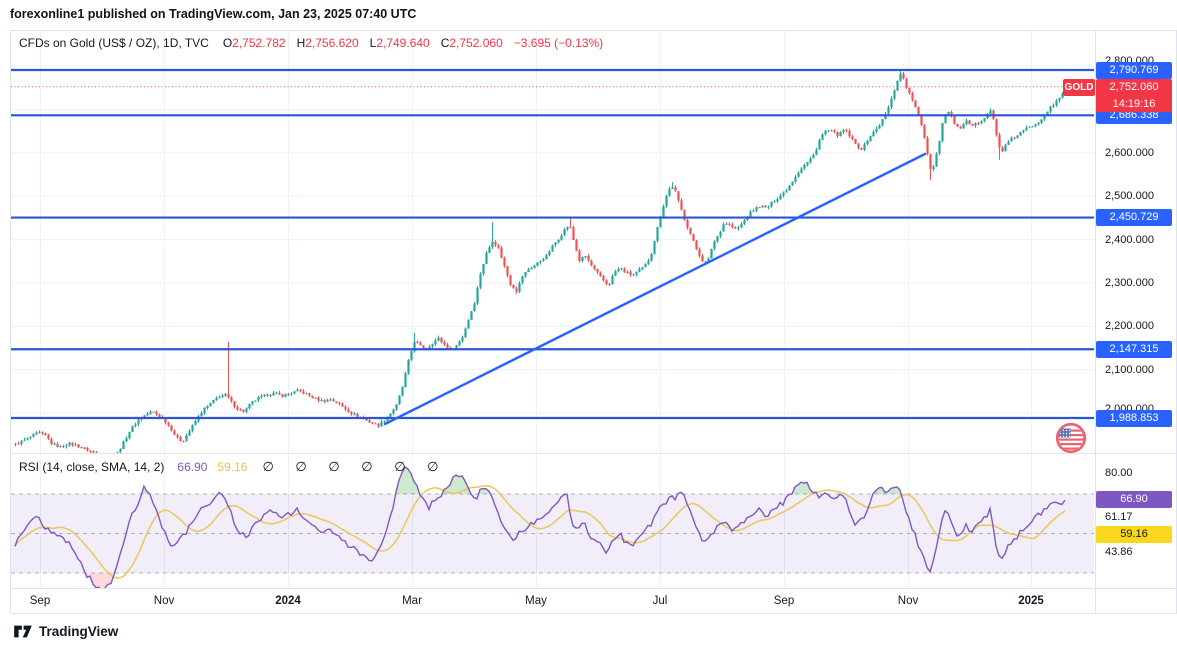 Image resolution: width=1177 pixels, height=650 pixels. What do you see at coordinates (1071, 438) in the screenshot?
I see `us-flag-watermark` at bounding box center [1071, 438].